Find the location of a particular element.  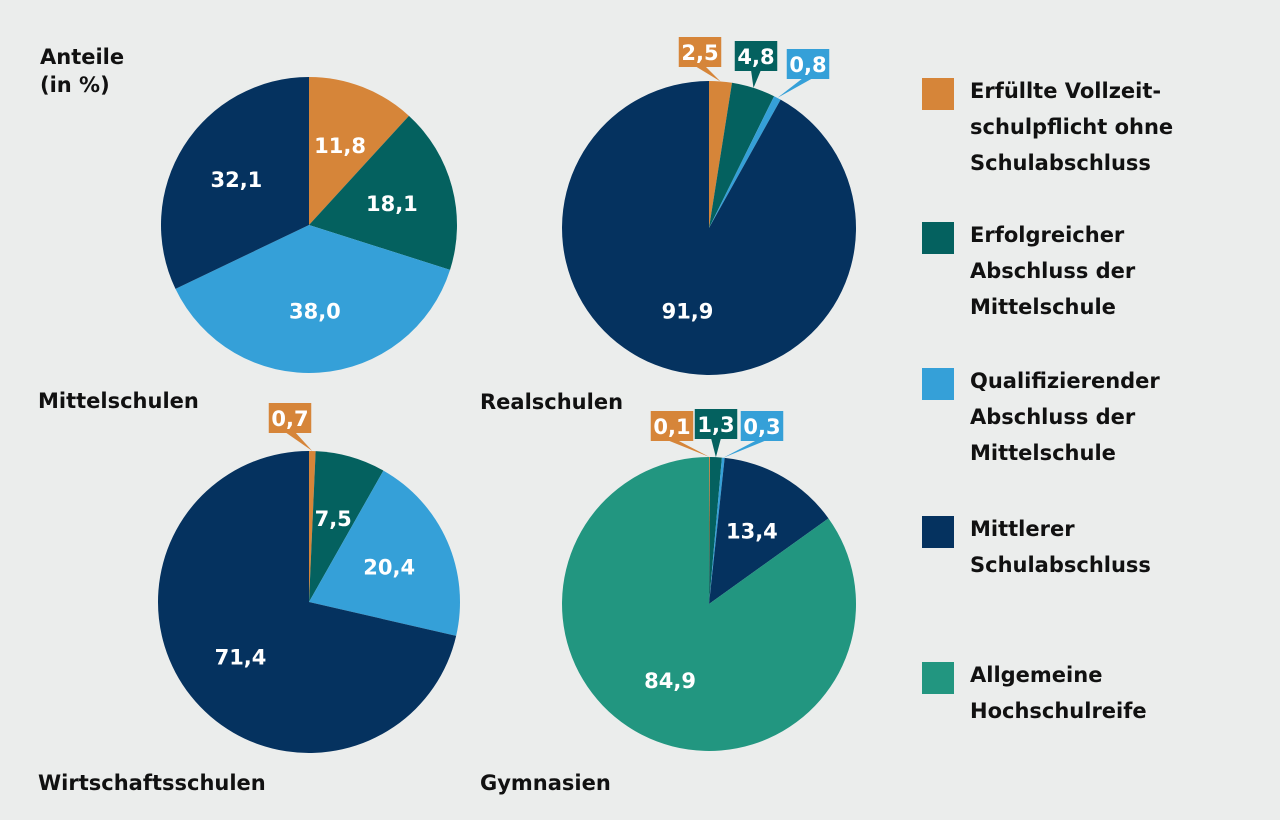

pie-chart-3: 0,1 1,3 0,3 13,4 84,9 Gymnasien is located at coordinates (668, 602).